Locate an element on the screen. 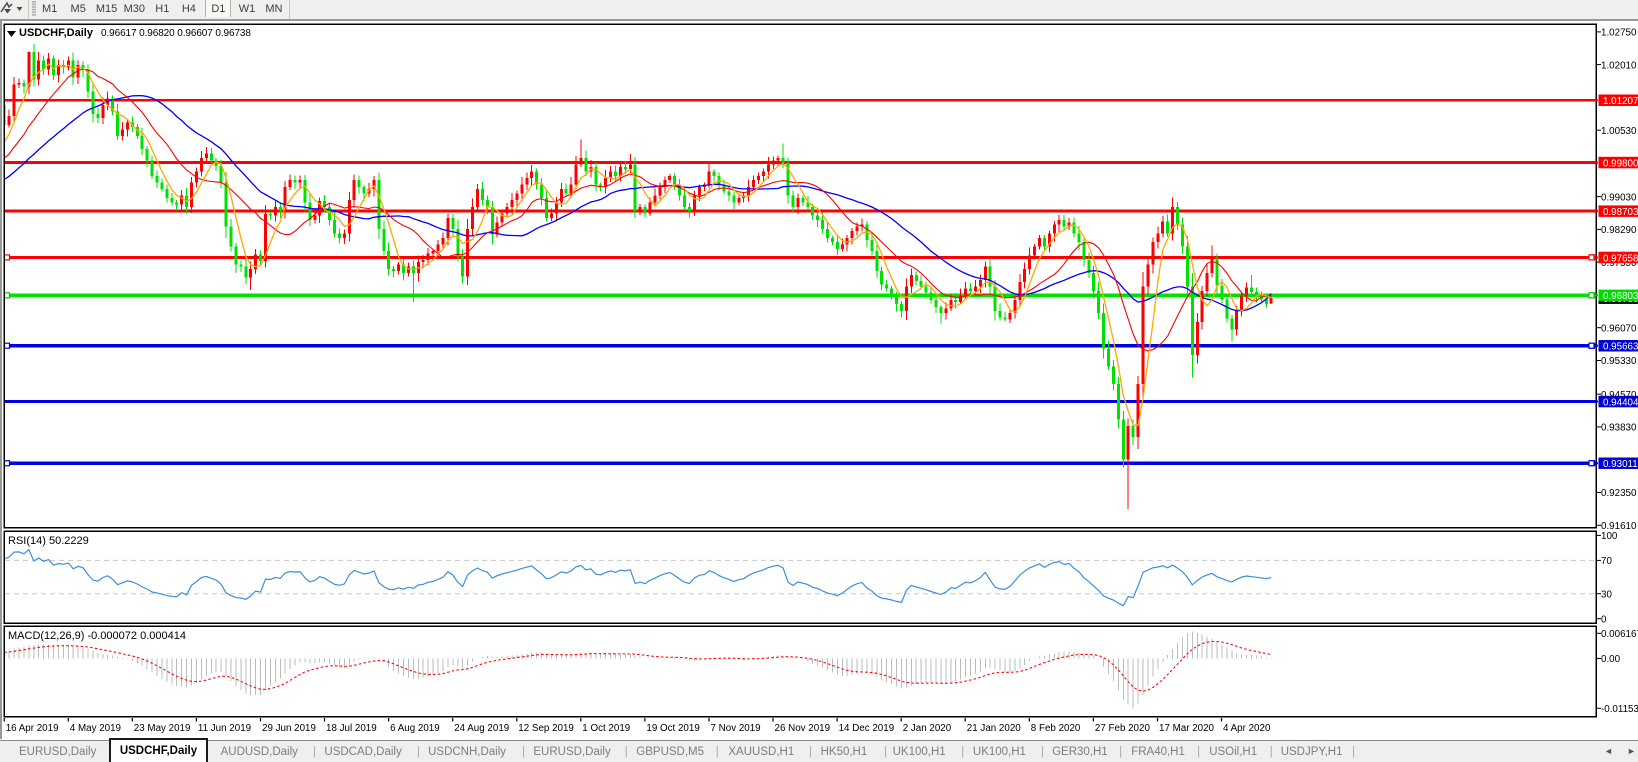 The image size is (1638, 762). svg-text: 1.01207 is located at coordinates (1620, 101).